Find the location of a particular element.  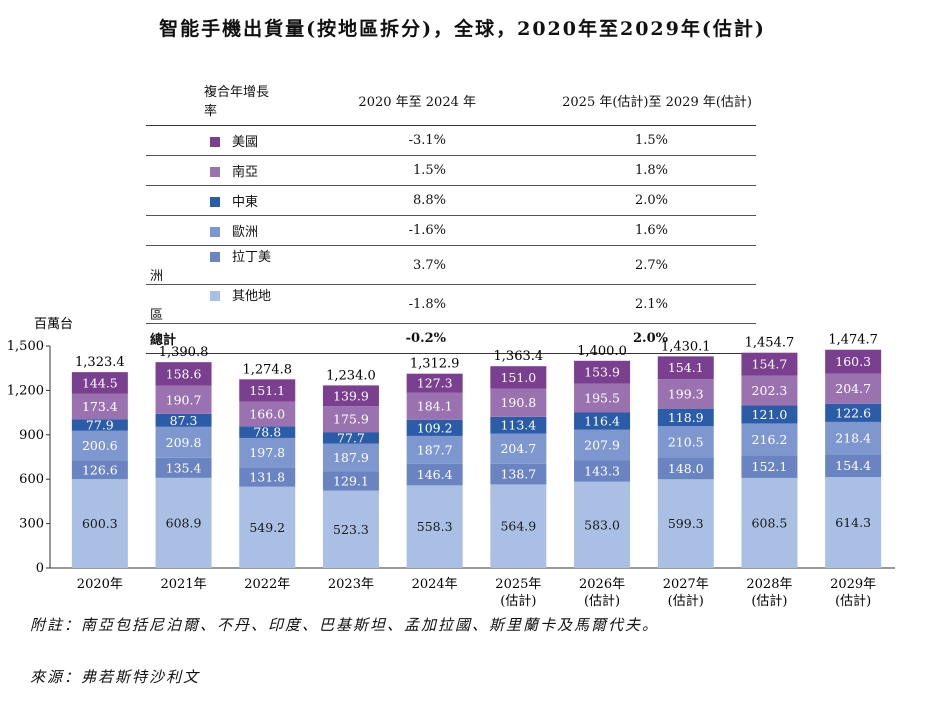

data-label: 126.6 is located at coordinates (100, 469).